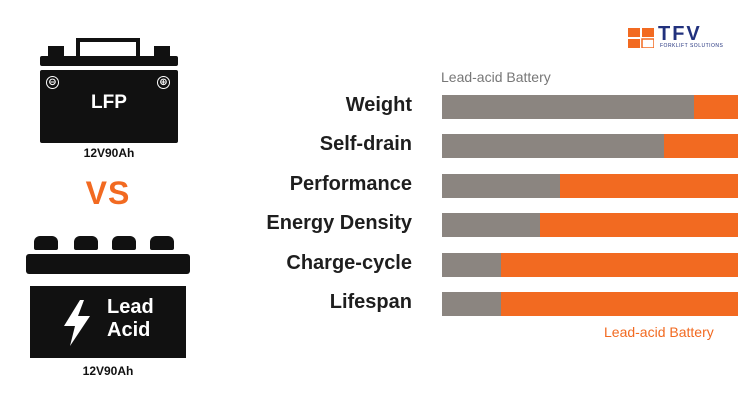 This screenshot has width=750, height=400. What do you see at coordinates (370, 302) in the screenshot?
I see `category-label: Lifespan` at bounding box center [370, 302].